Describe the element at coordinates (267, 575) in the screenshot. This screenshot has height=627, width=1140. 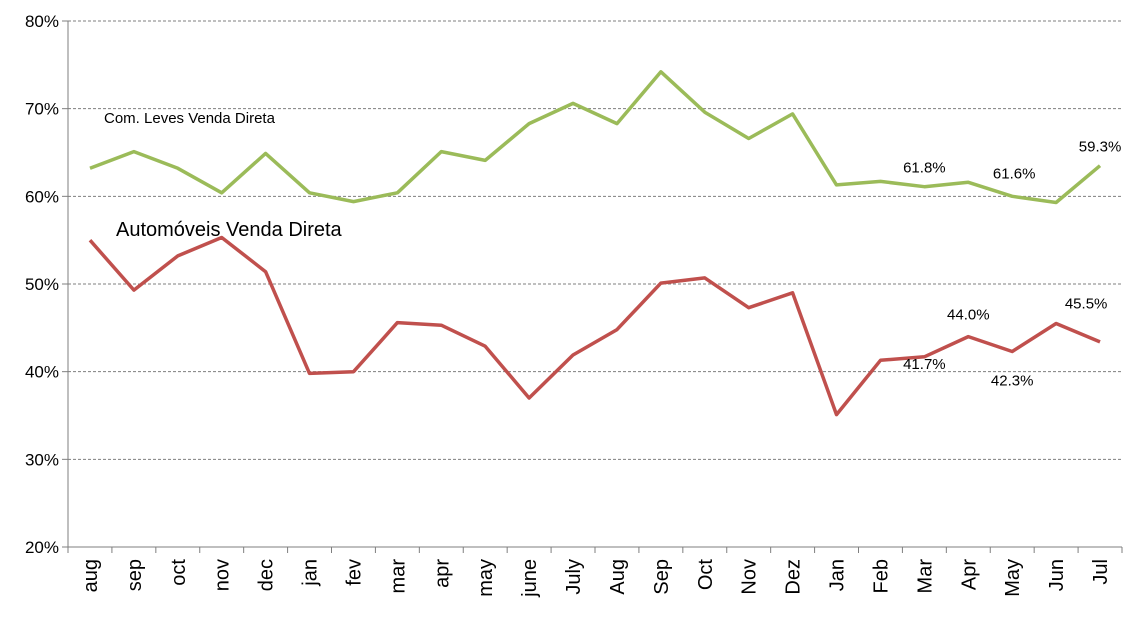
I see `x-tick-label: dec` at that location.